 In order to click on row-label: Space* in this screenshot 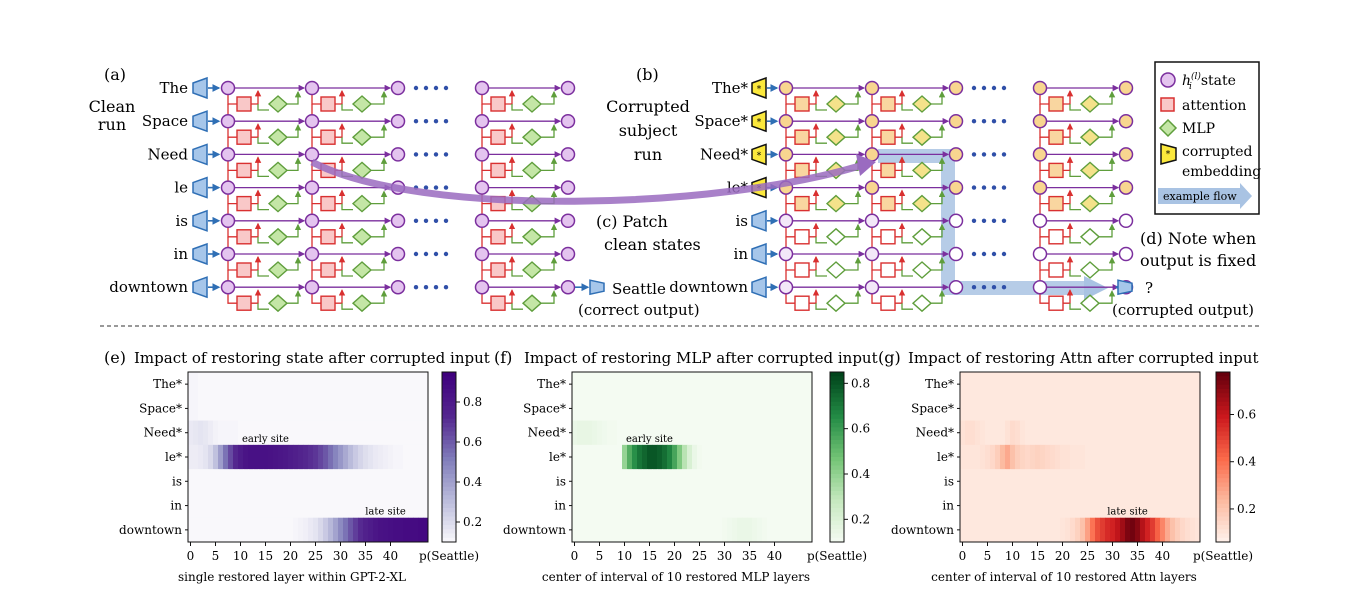, I will do `click(160, 408)`.